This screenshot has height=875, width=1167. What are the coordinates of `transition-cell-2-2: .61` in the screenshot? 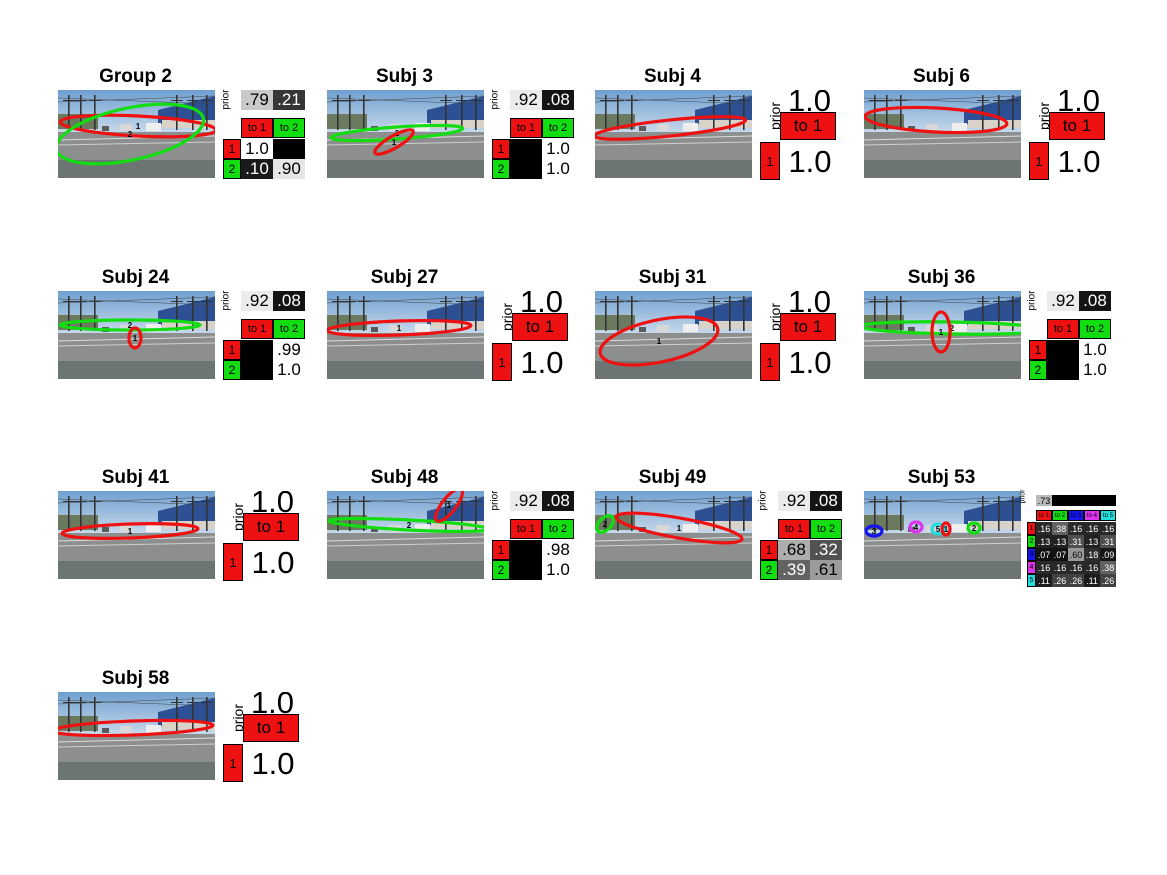 It's located at (826, 570).